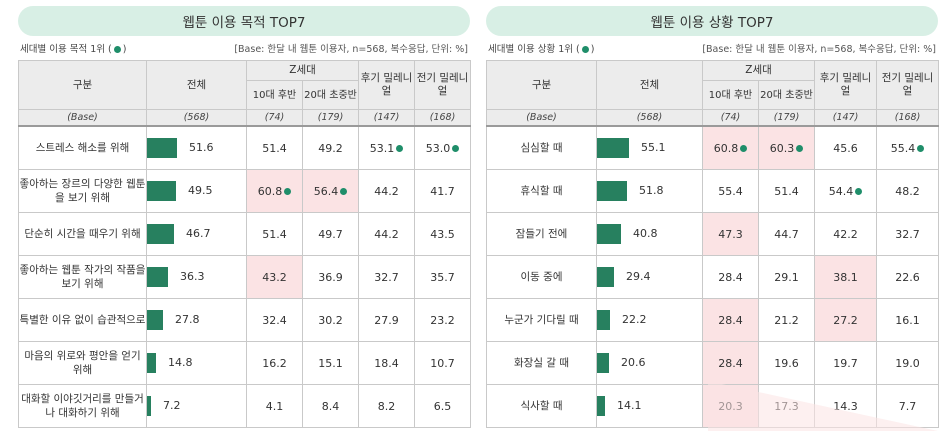 The image size is (940, 435). I want to click on total-bar-cell: 40.8, so click(649, 234).